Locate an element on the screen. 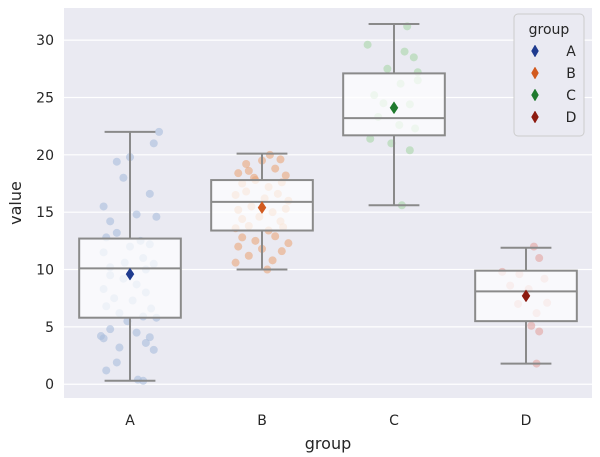 The image size is (600, 457). x-tick-label-d: D is located at coordinates (526, 421).